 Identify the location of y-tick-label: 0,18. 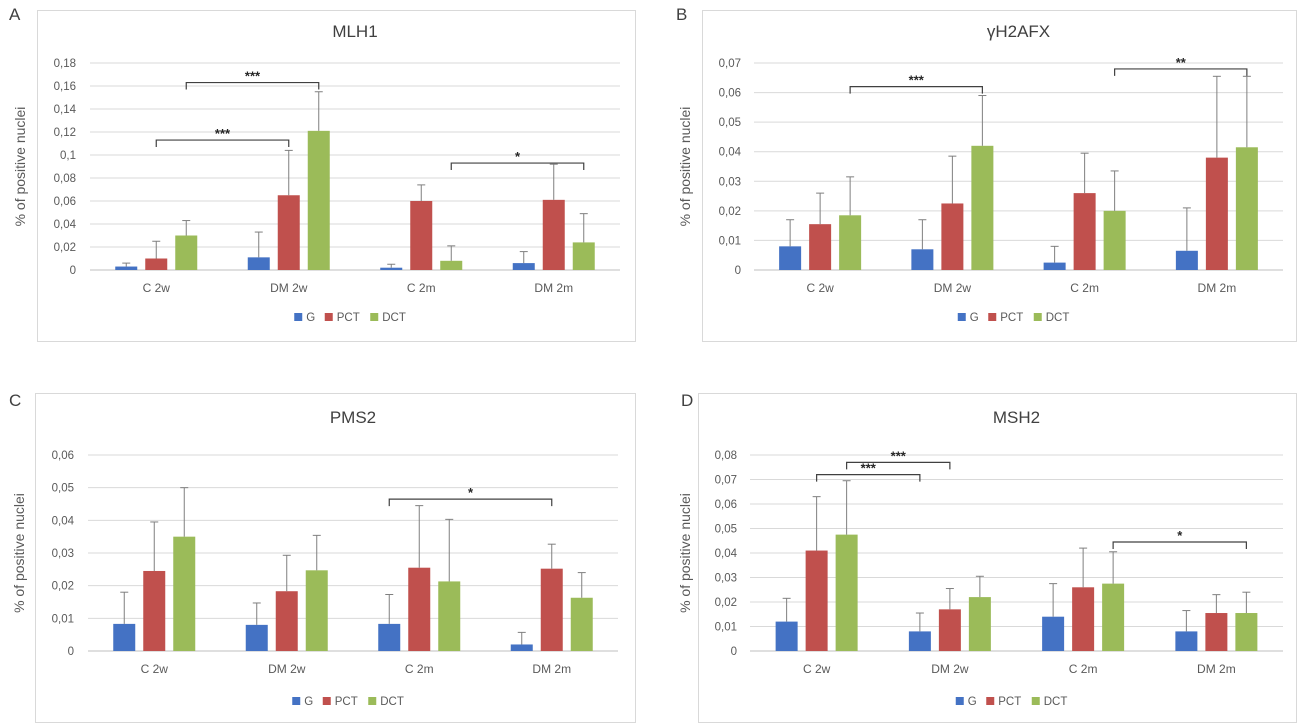
(65, 64).